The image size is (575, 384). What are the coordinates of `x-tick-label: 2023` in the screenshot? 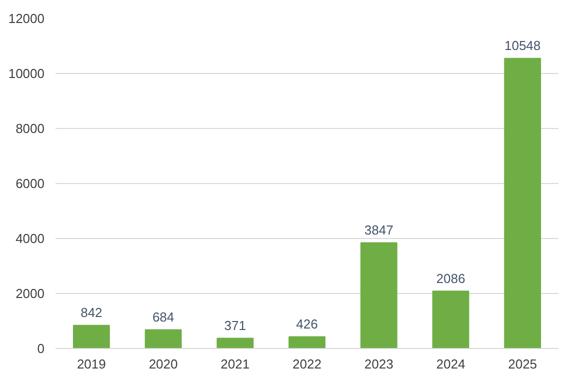 It's located at (379, 364).